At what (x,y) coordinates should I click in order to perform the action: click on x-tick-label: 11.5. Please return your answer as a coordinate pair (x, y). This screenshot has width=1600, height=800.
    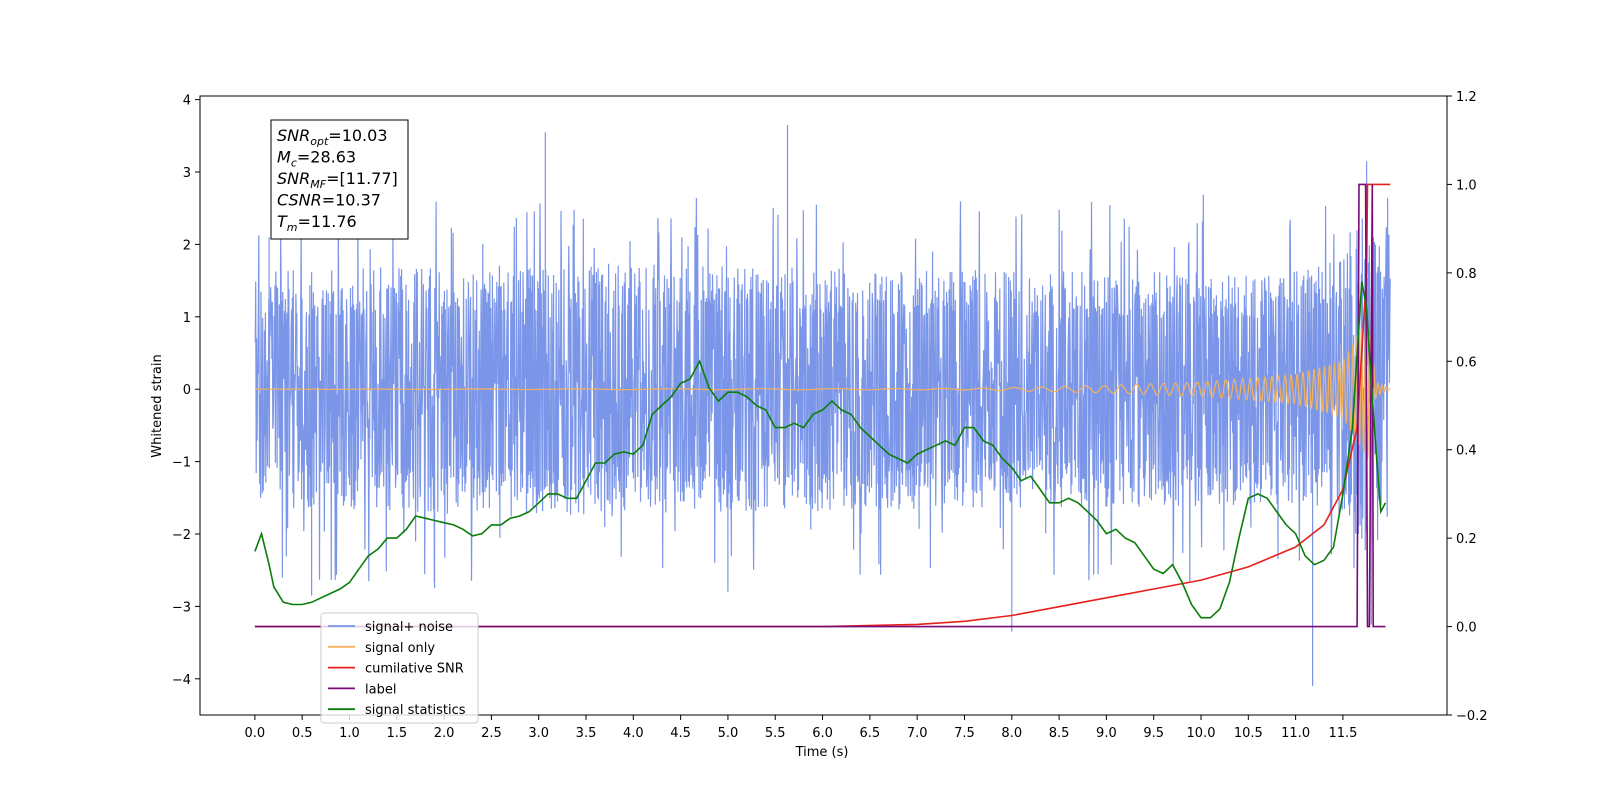
    Looking at the image, I should click on (1342, 733).